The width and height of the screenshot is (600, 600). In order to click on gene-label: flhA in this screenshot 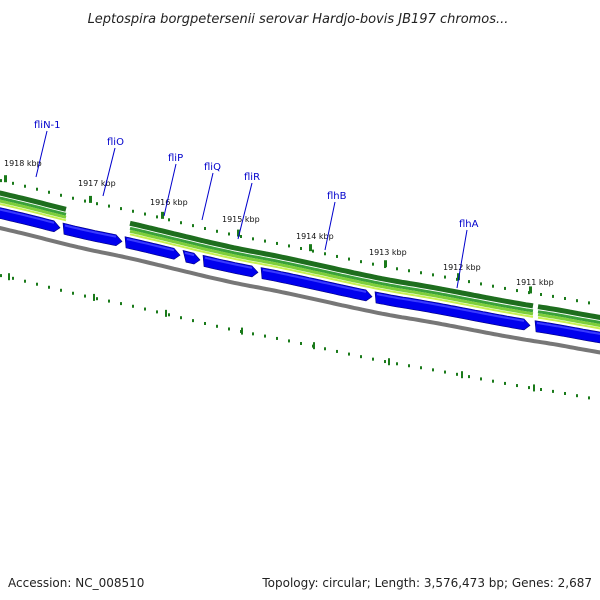, I will do `click(469, 224)`.